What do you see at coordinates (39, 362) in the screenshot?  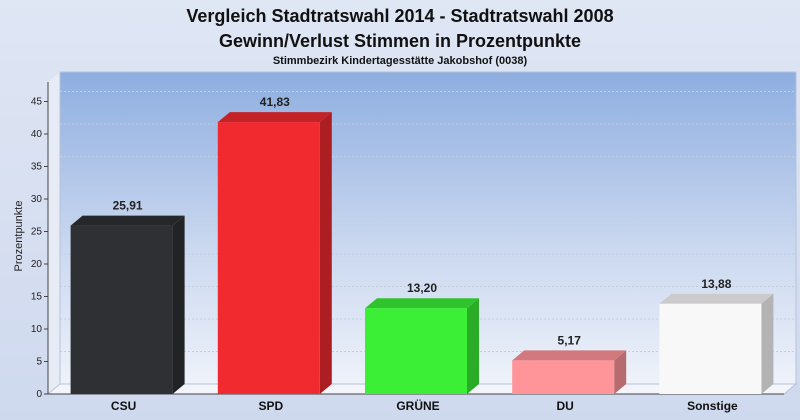 I see `y-tick-label: 5` at bounding box center [39, 362].